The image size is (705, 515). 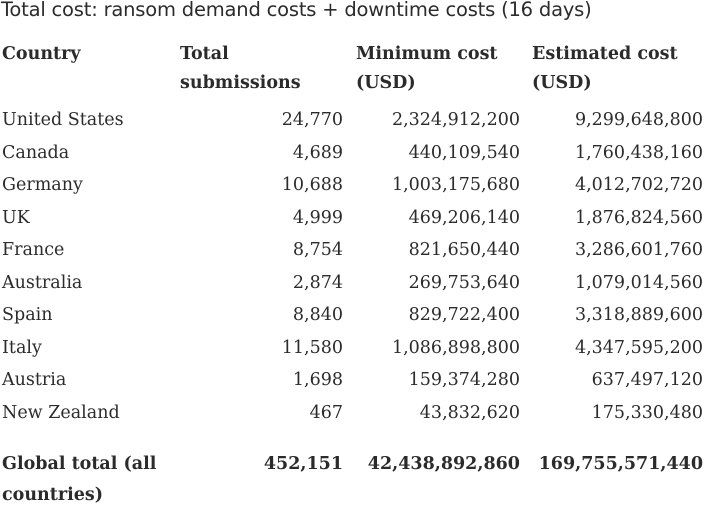 I want to click on header-est-line1: Estimated cost, so click(x=605, y=54).